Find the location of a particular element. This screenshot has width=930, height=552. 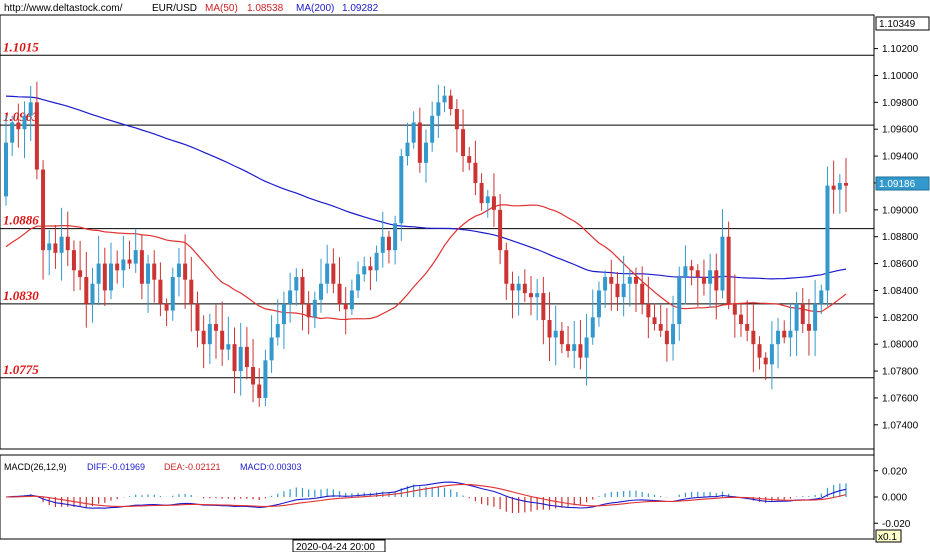

macd-macd-label: MACD:0.00303 is located at coordinates (271, 467).